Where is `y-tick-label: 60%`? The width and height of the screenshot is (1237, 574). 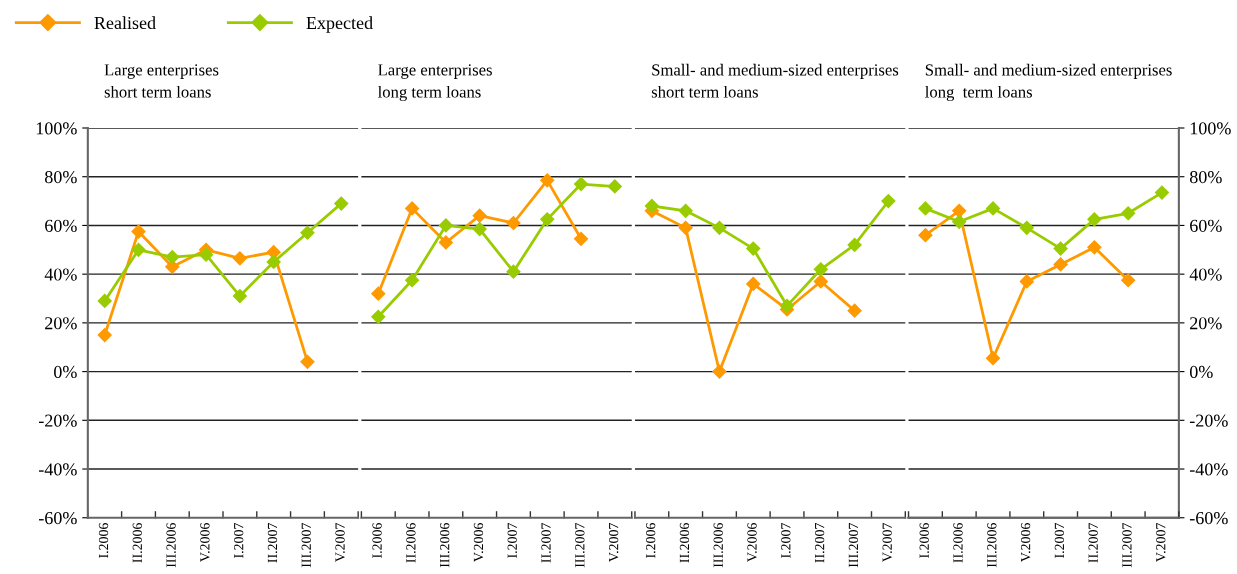
y-tick-label: 60% is located at coordinates (61, 225).